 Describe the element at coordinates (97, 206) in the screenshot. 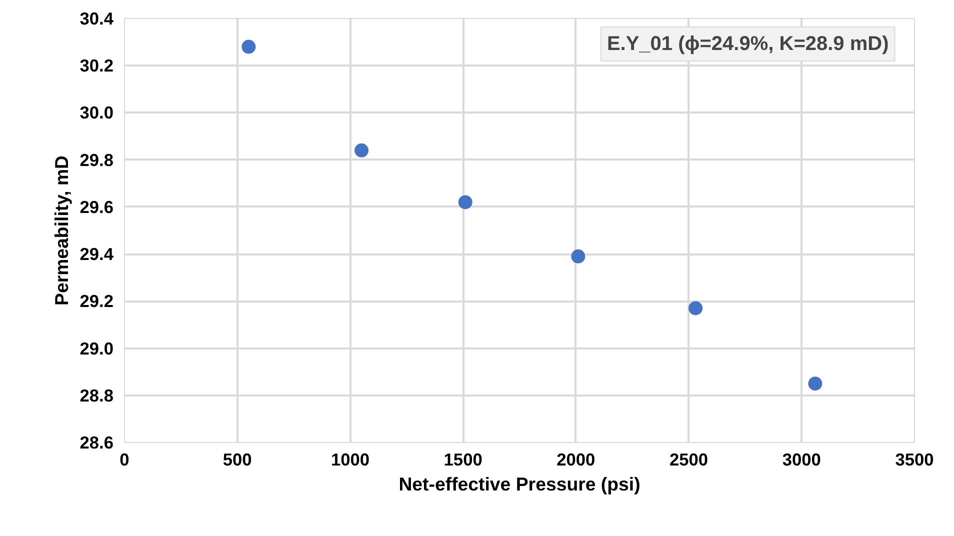

I see `y-tick-label: 29.6` at that location.